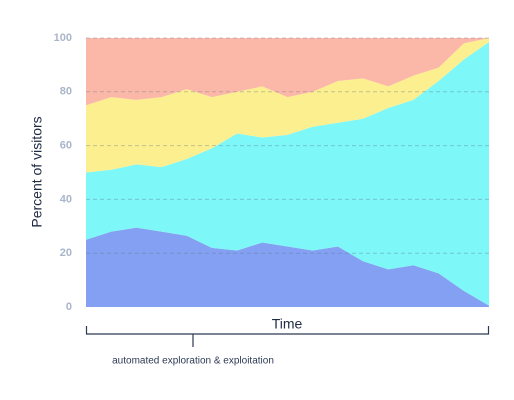  I want to click on y-tick-label: 60, so click(66, 146).